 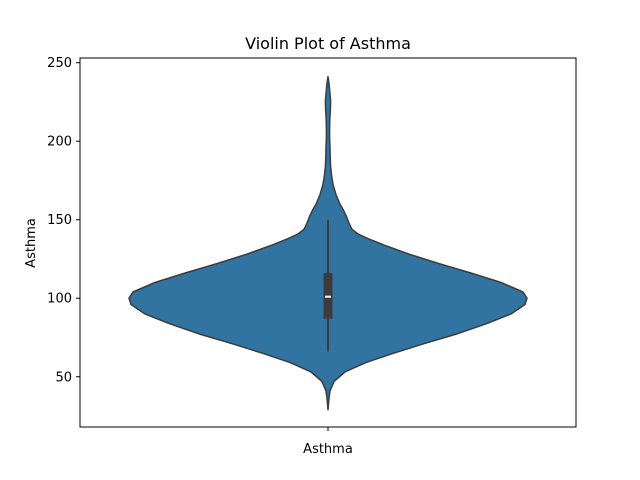 I want to click on y-tick-label: 200, so click(x=59, y=142).